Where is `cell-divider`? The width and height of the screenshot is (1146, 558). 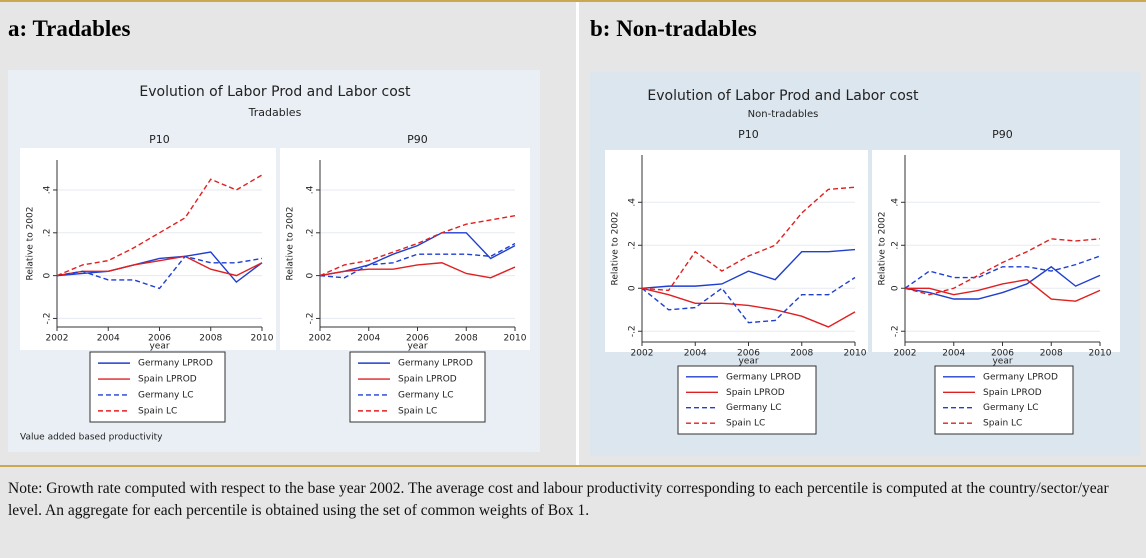 cell-divider is located at coordinates (577, 234).